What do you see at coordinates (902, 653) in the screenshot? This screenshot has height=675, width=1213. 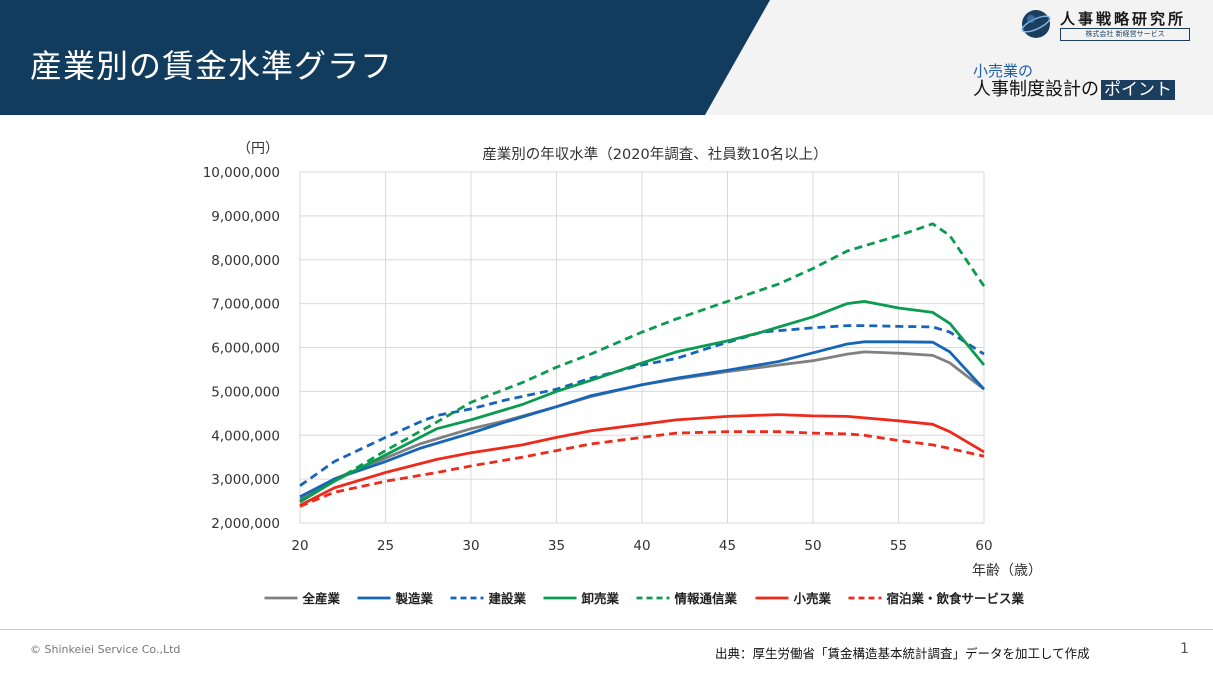 I see `source-note: 出典：厚生労働省「賃金構造基本統計調査」データを加工して作成` at bounding box center [902, 653].